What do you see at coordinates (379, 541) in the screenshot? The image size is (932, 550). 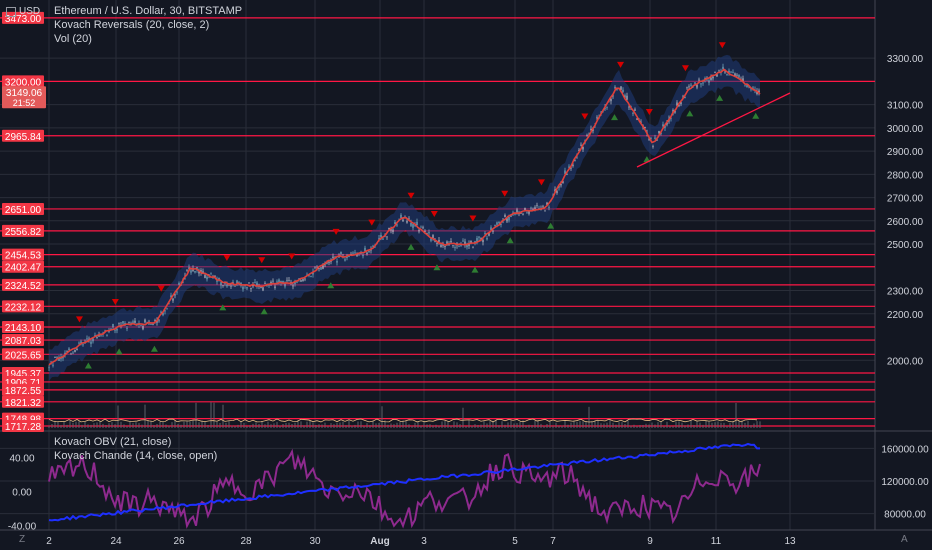 I see `time-axis-label: Aug` at bounding box center [379, 541].